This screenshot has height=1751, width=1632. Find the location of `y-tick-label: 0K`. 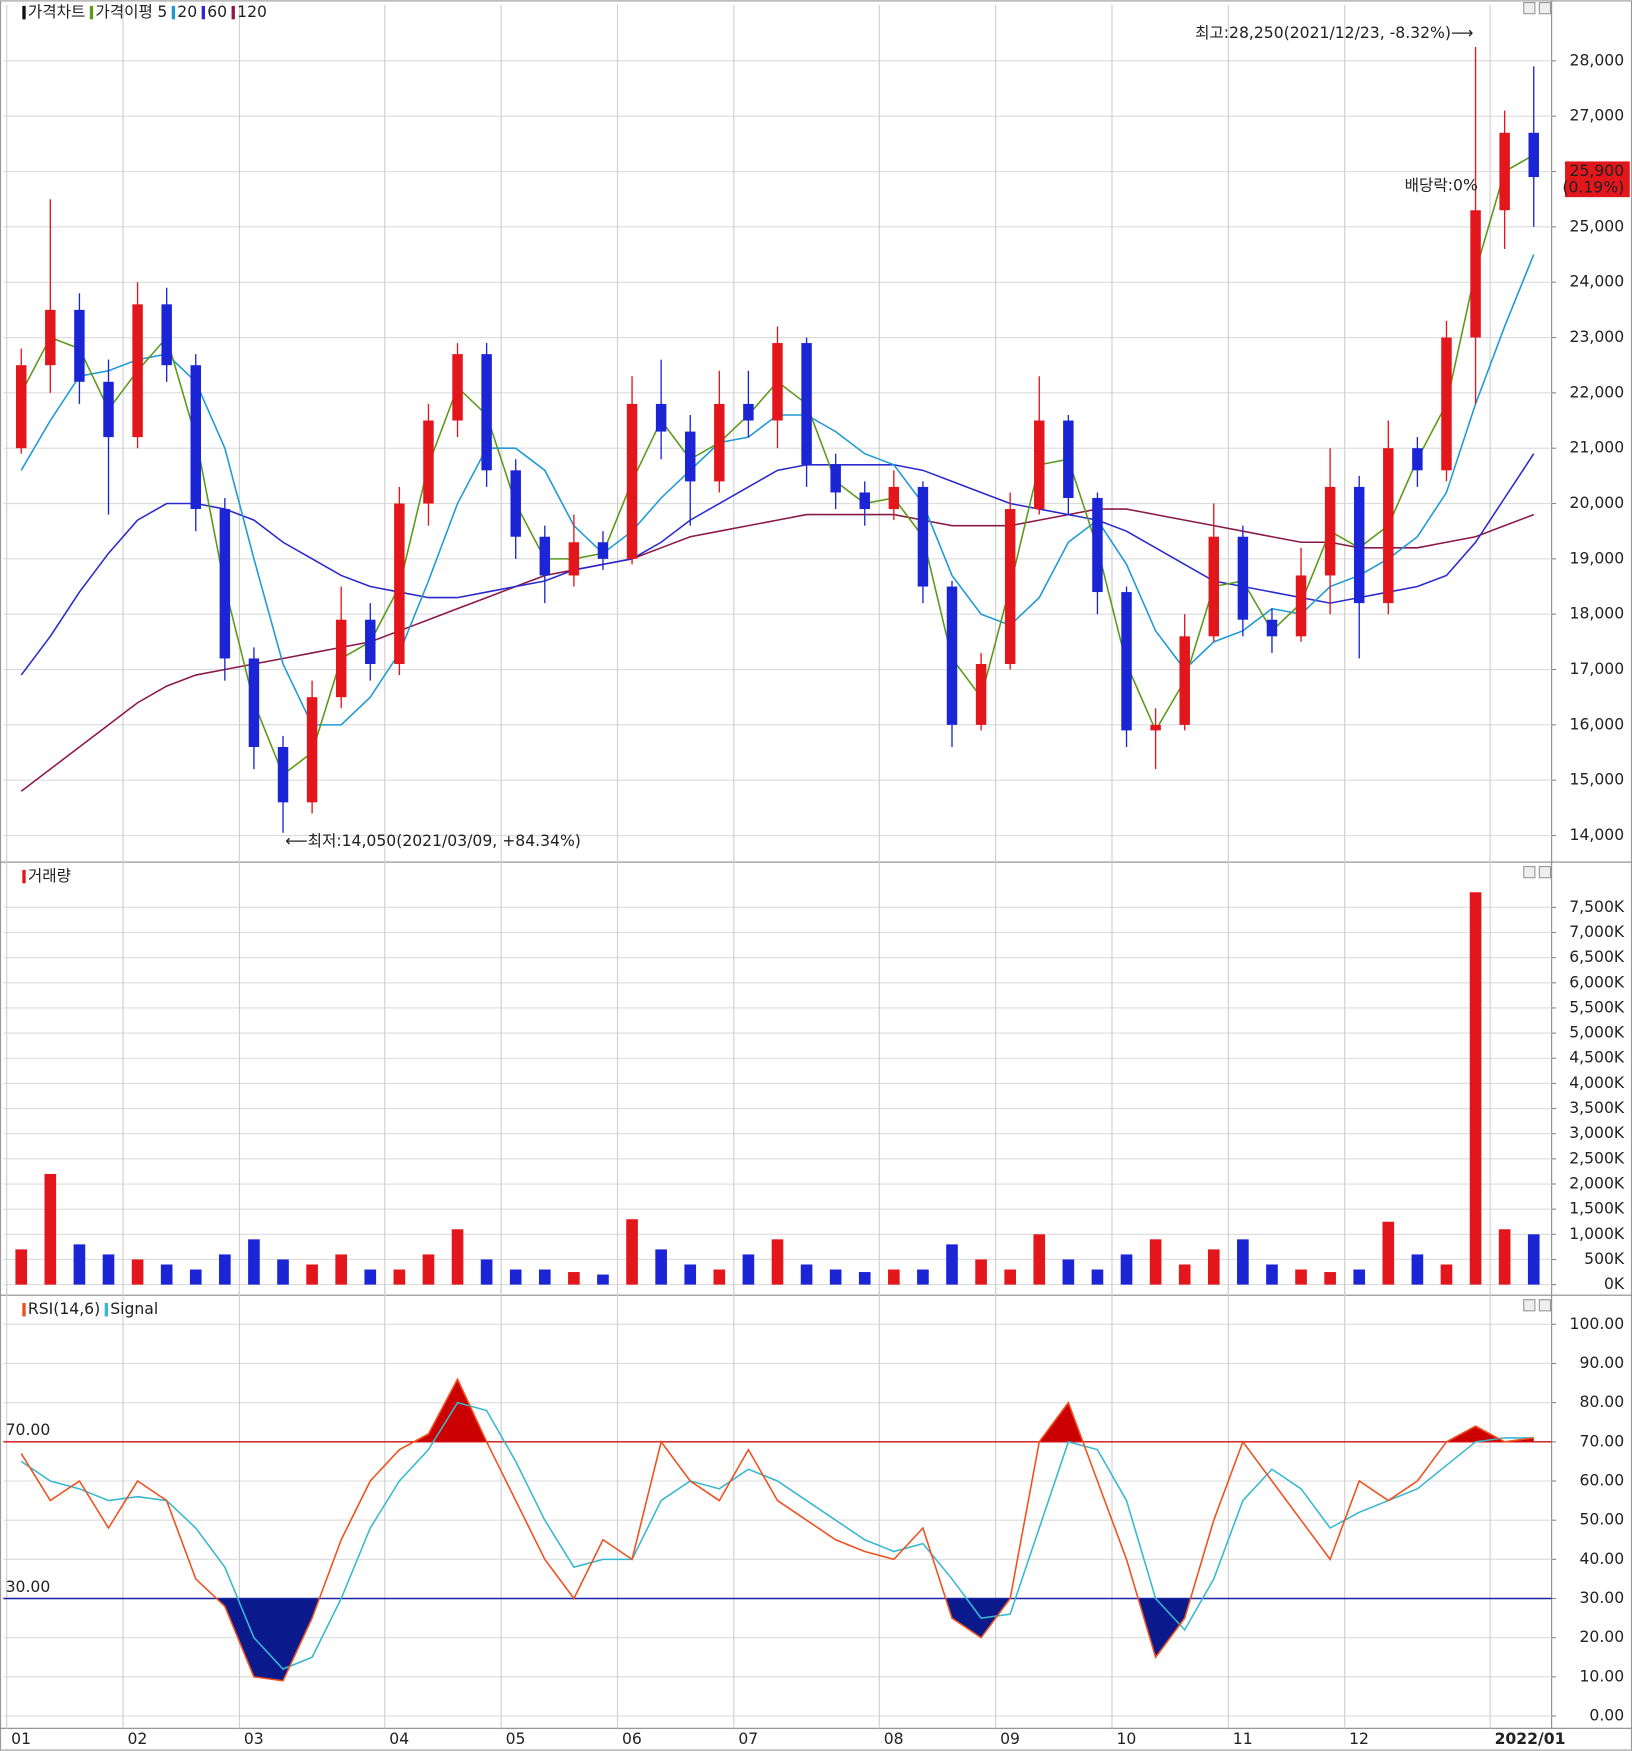

y-tick-label: 0K is located at coordinates (1614, 1284).